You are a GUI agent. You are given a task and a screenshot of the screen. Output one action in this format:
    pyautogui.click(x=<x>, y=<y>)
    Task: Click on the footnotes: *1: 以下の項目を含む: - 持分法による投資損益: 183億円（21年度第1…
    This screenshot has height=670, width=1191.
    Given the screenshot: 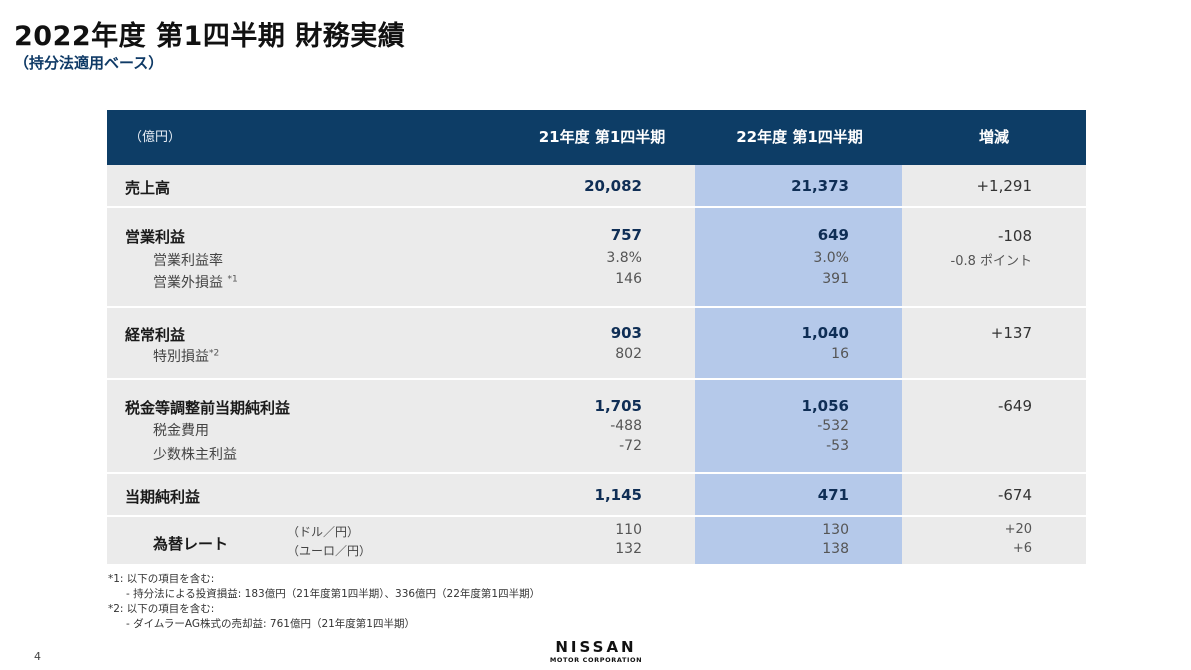 What is the action you would take?
    pyautogui.click(x=324, y=602)
    